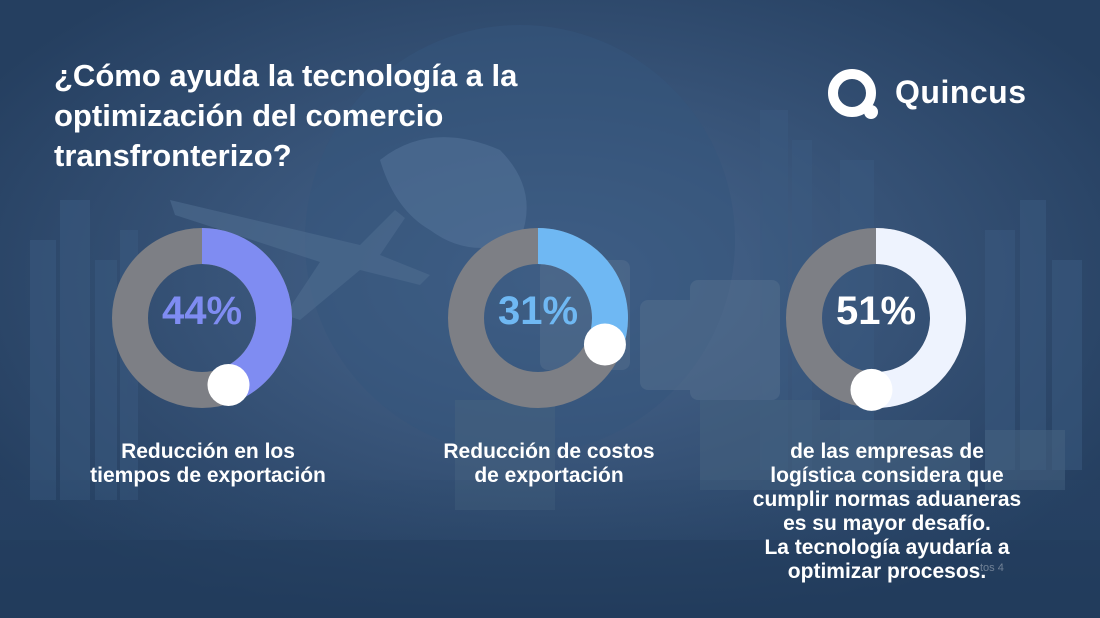 The height and width of the screenshot is (618, 1100). I want to click on caption-stat-1: Reducción en los tiempos de exportación, so click(208, 464).